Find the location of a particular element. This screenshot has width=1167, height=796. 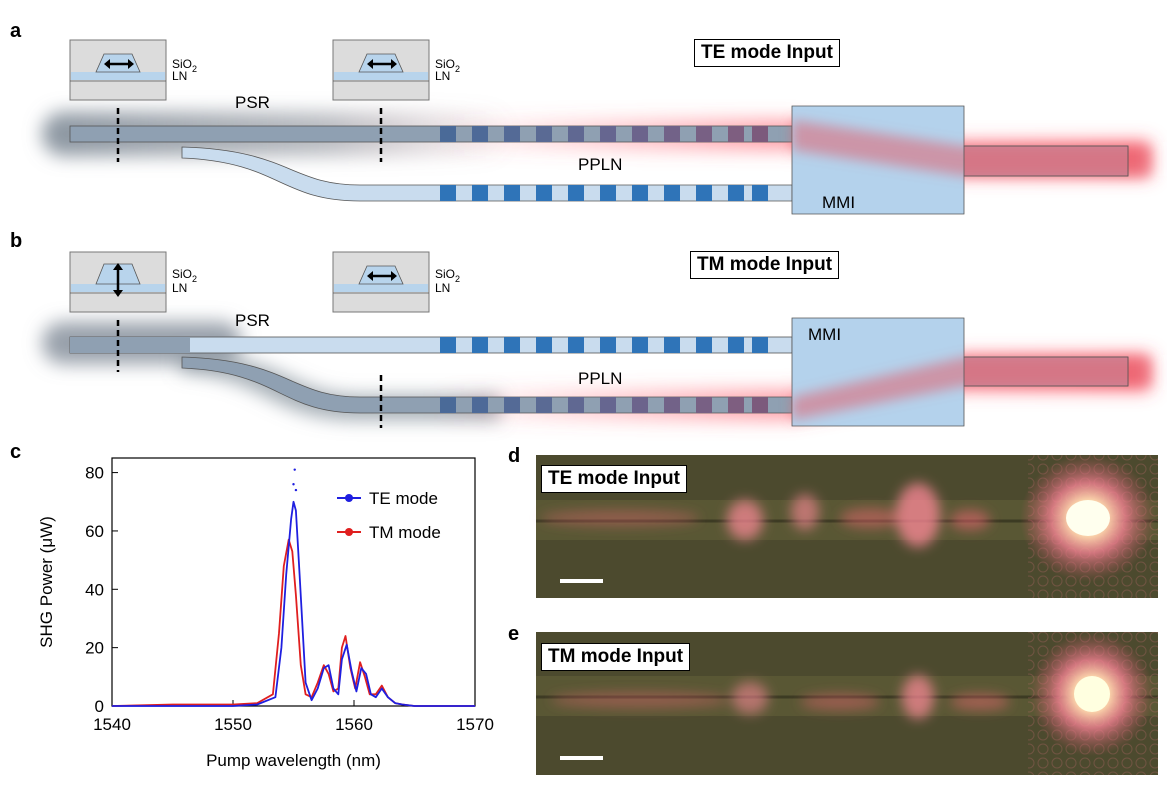

scatter-spots-e is located at coordinates (780, 697).